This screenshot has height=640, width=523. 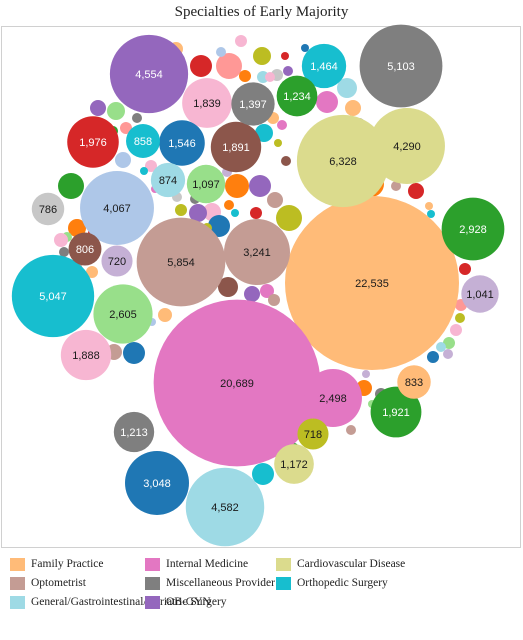 I want to click on bubble-label: 5,103, so click(x=401, y=67).